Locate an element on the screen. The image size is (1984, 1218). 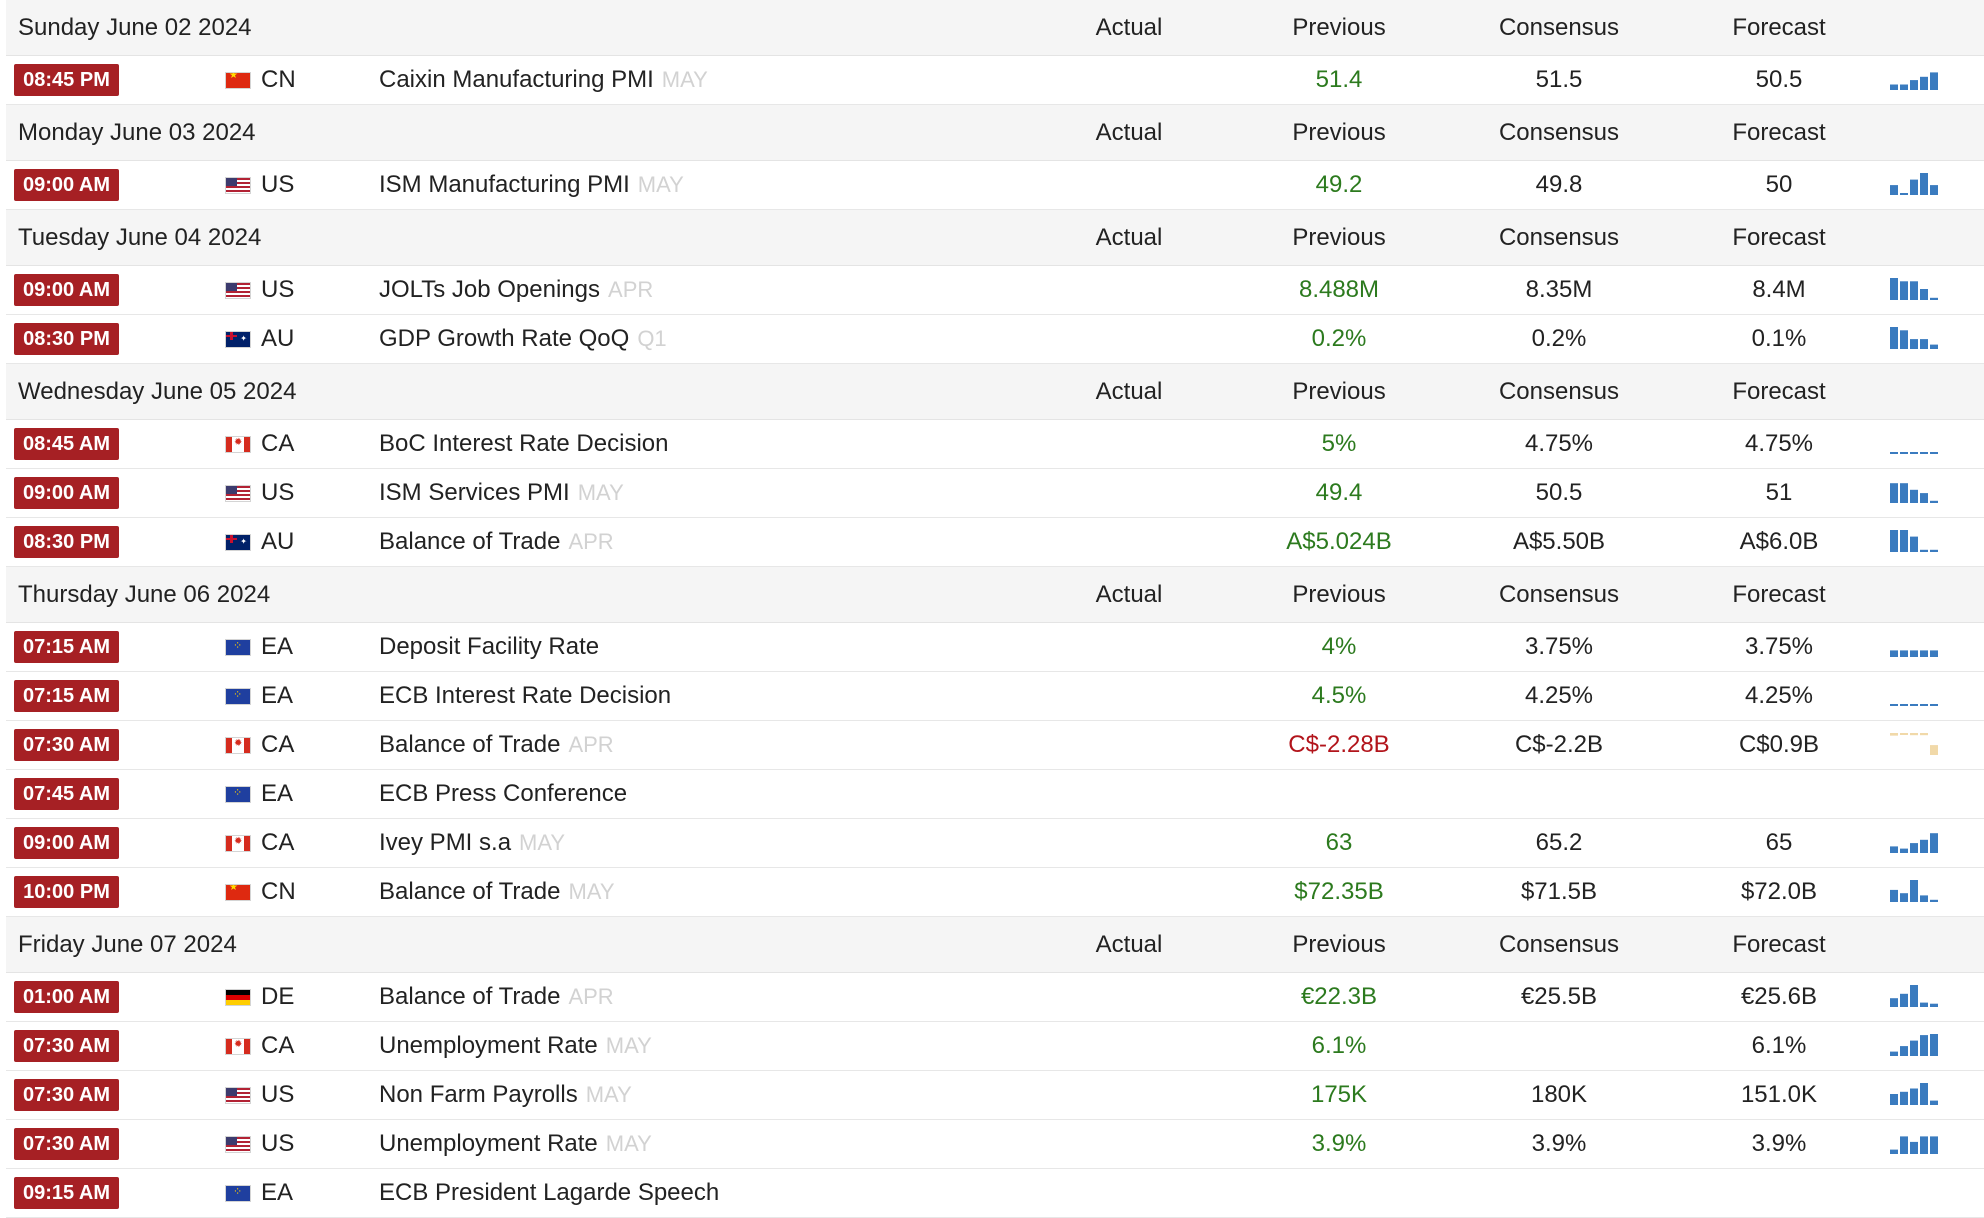
event-name-link: ECB Press Conference is located at coordinates (503, 794).